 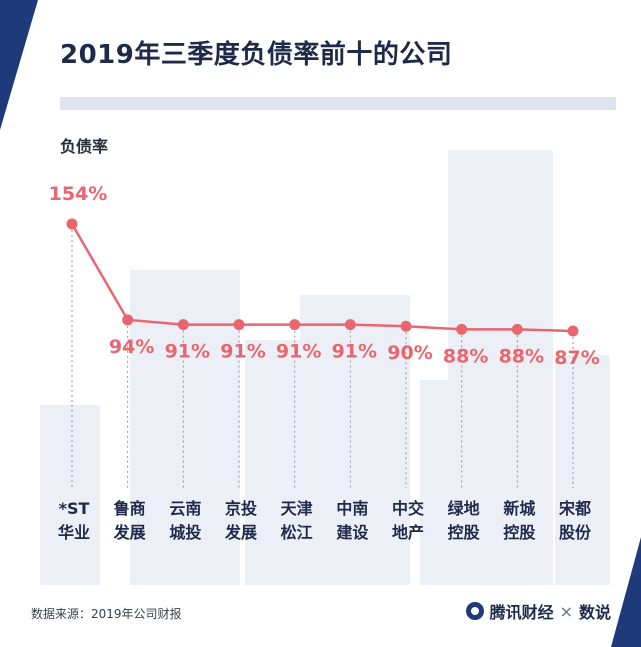 I want to click on series-line-path, so click(x=322, y=278).